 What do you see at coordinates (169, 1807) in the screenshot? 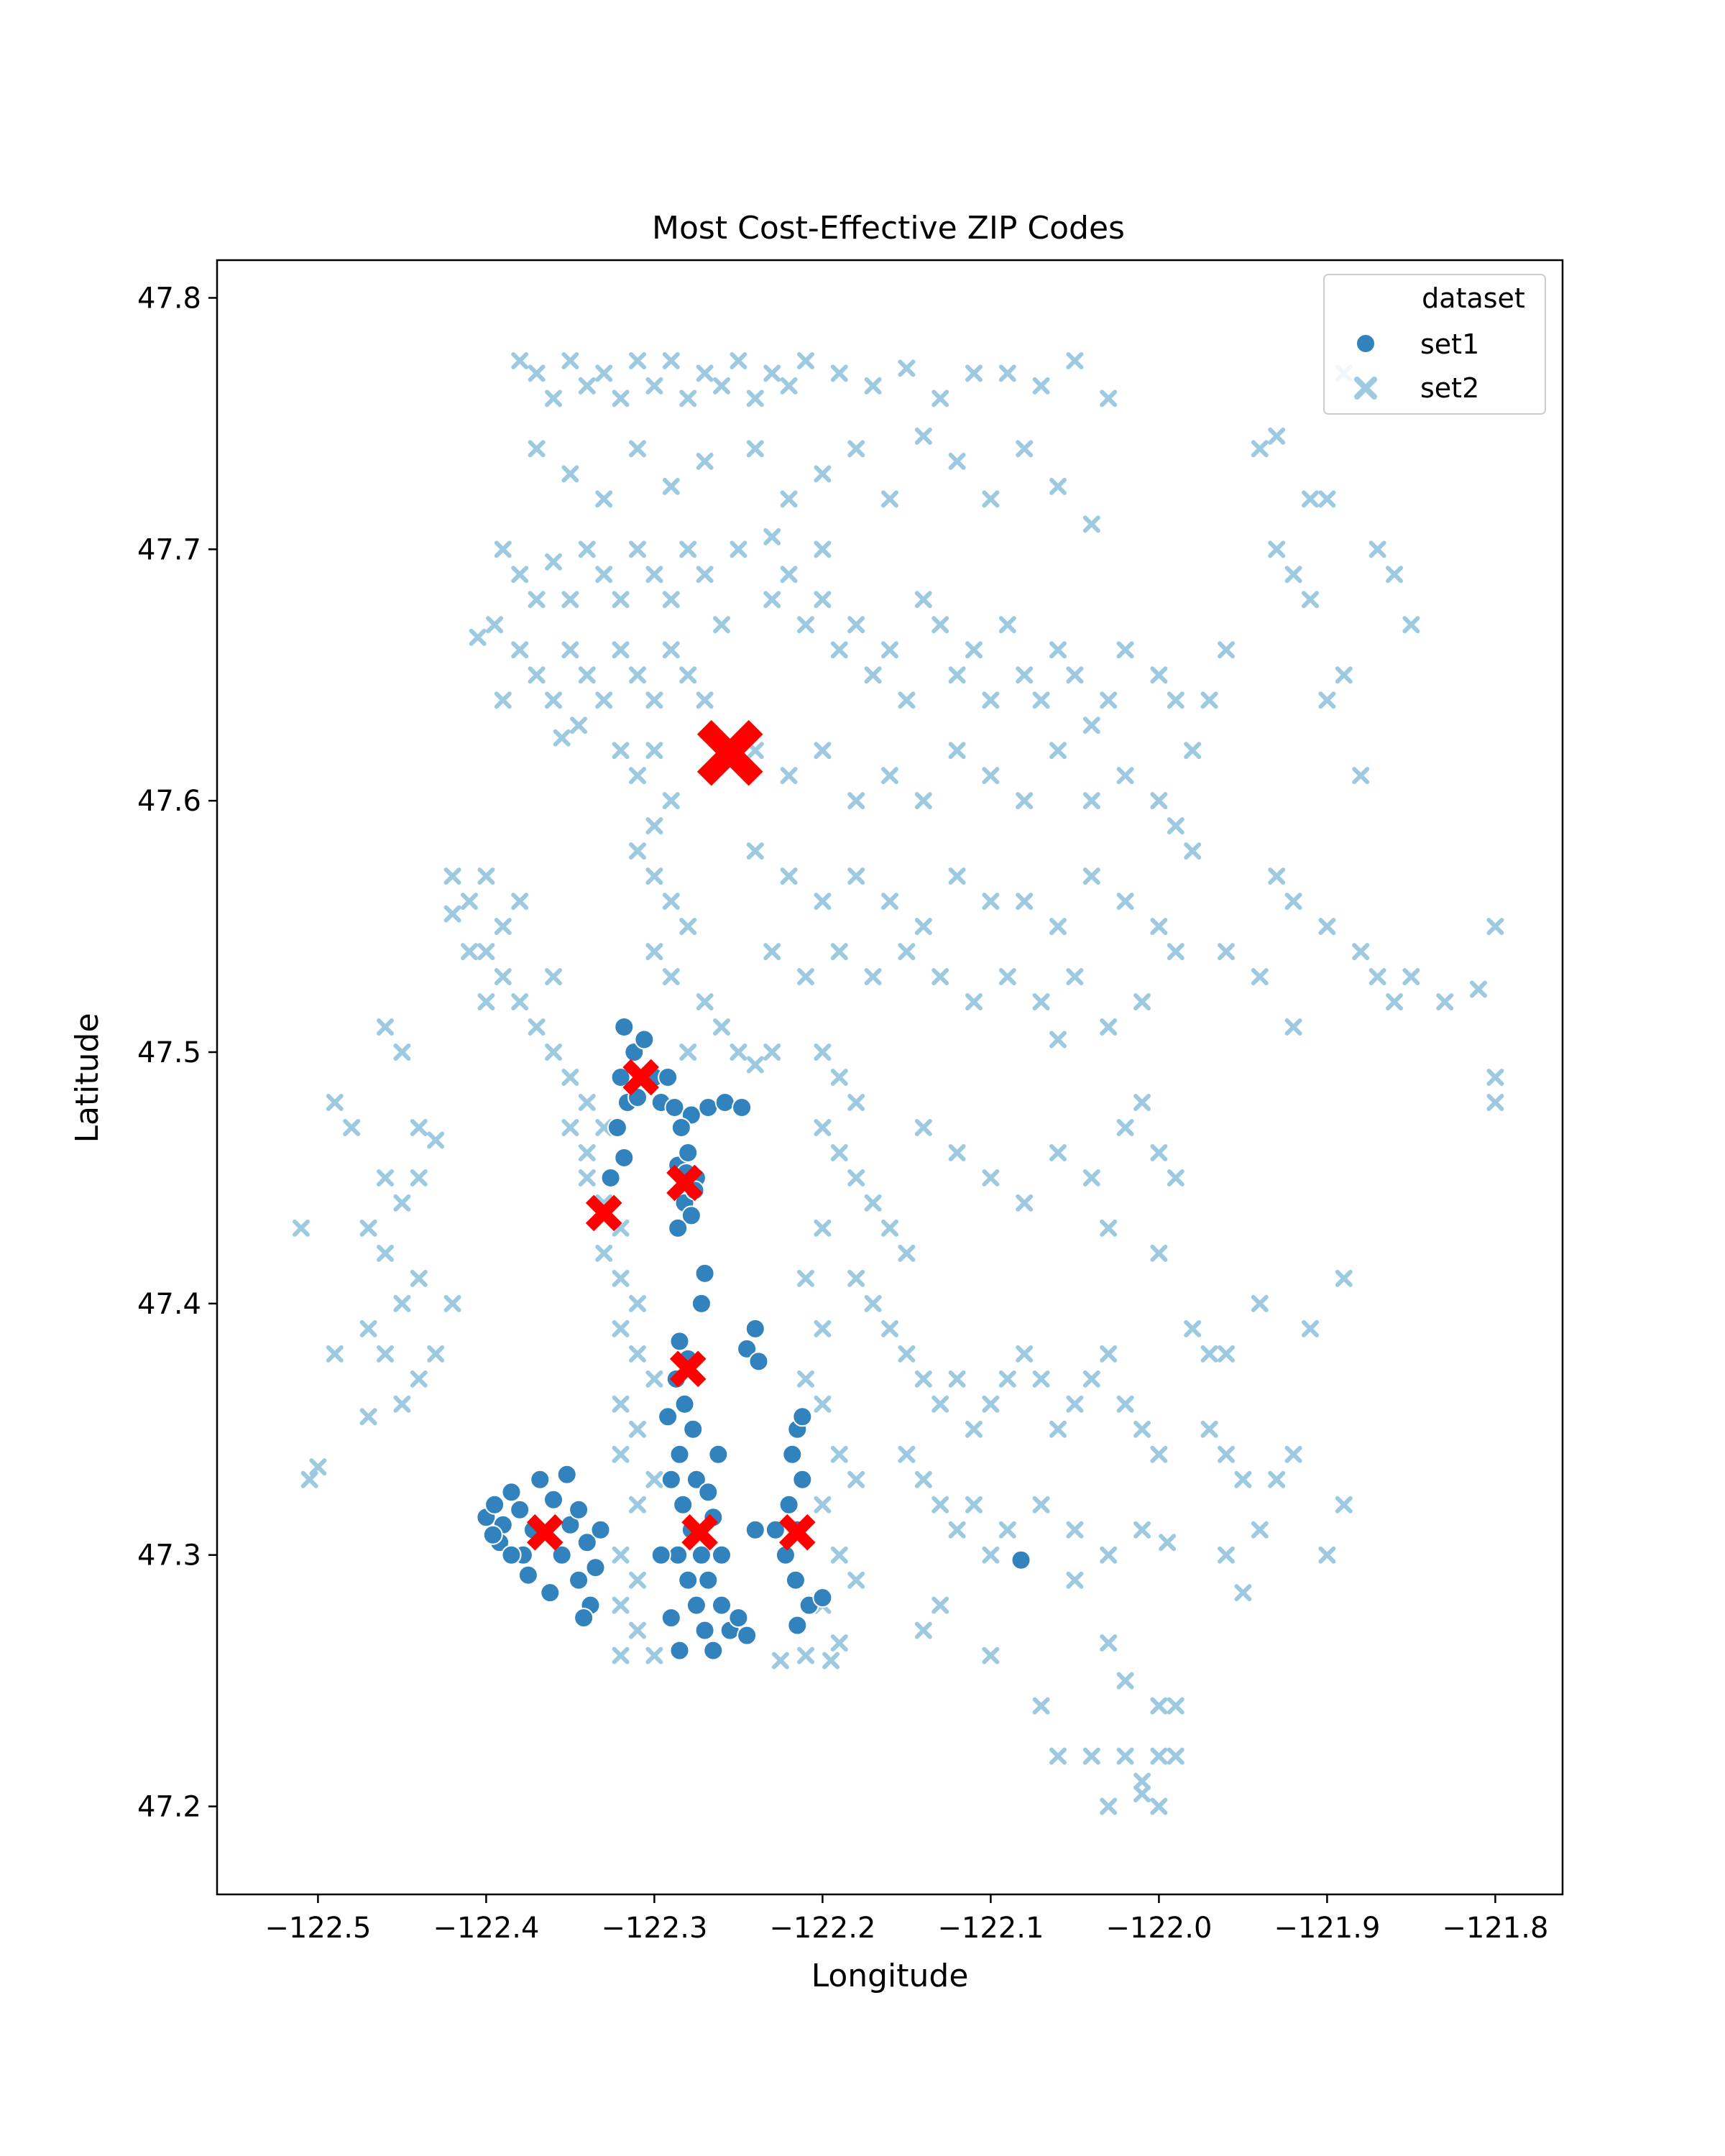
I see `y-tick-label: 47.2` at bounding box center [169, 1807].